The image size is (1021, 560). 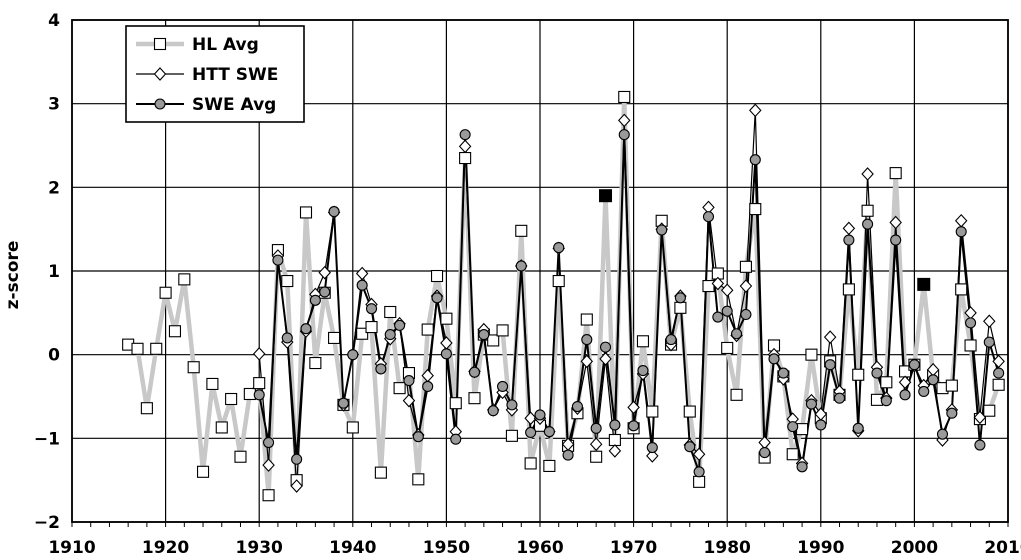 What do you see at coordinates (215, 74) in the screenshot?
I see `legend: HL Avg HTT SWE SWE Avg` at bounding box center [215, 74].